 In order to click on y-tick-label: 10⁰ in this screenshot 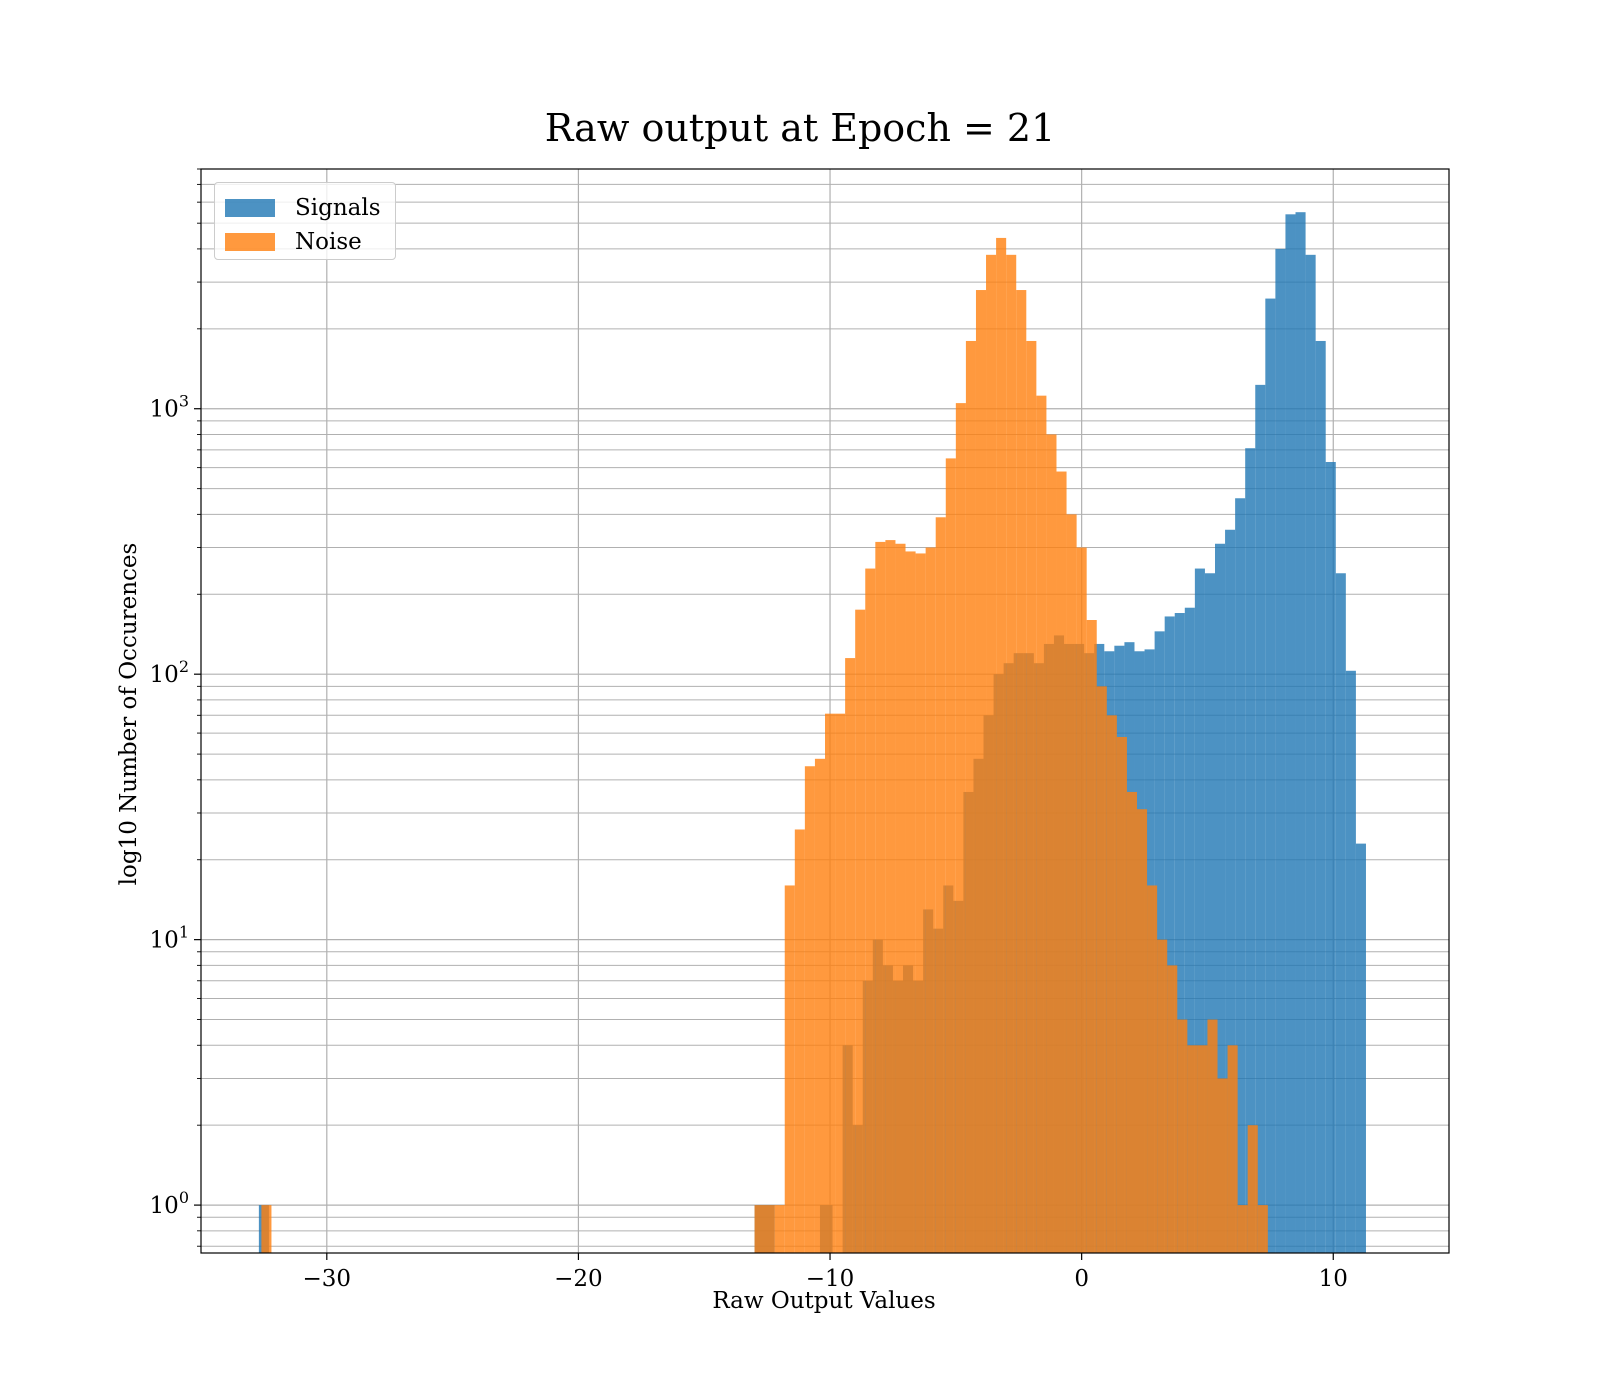, I will do `click(169, 1203)`.